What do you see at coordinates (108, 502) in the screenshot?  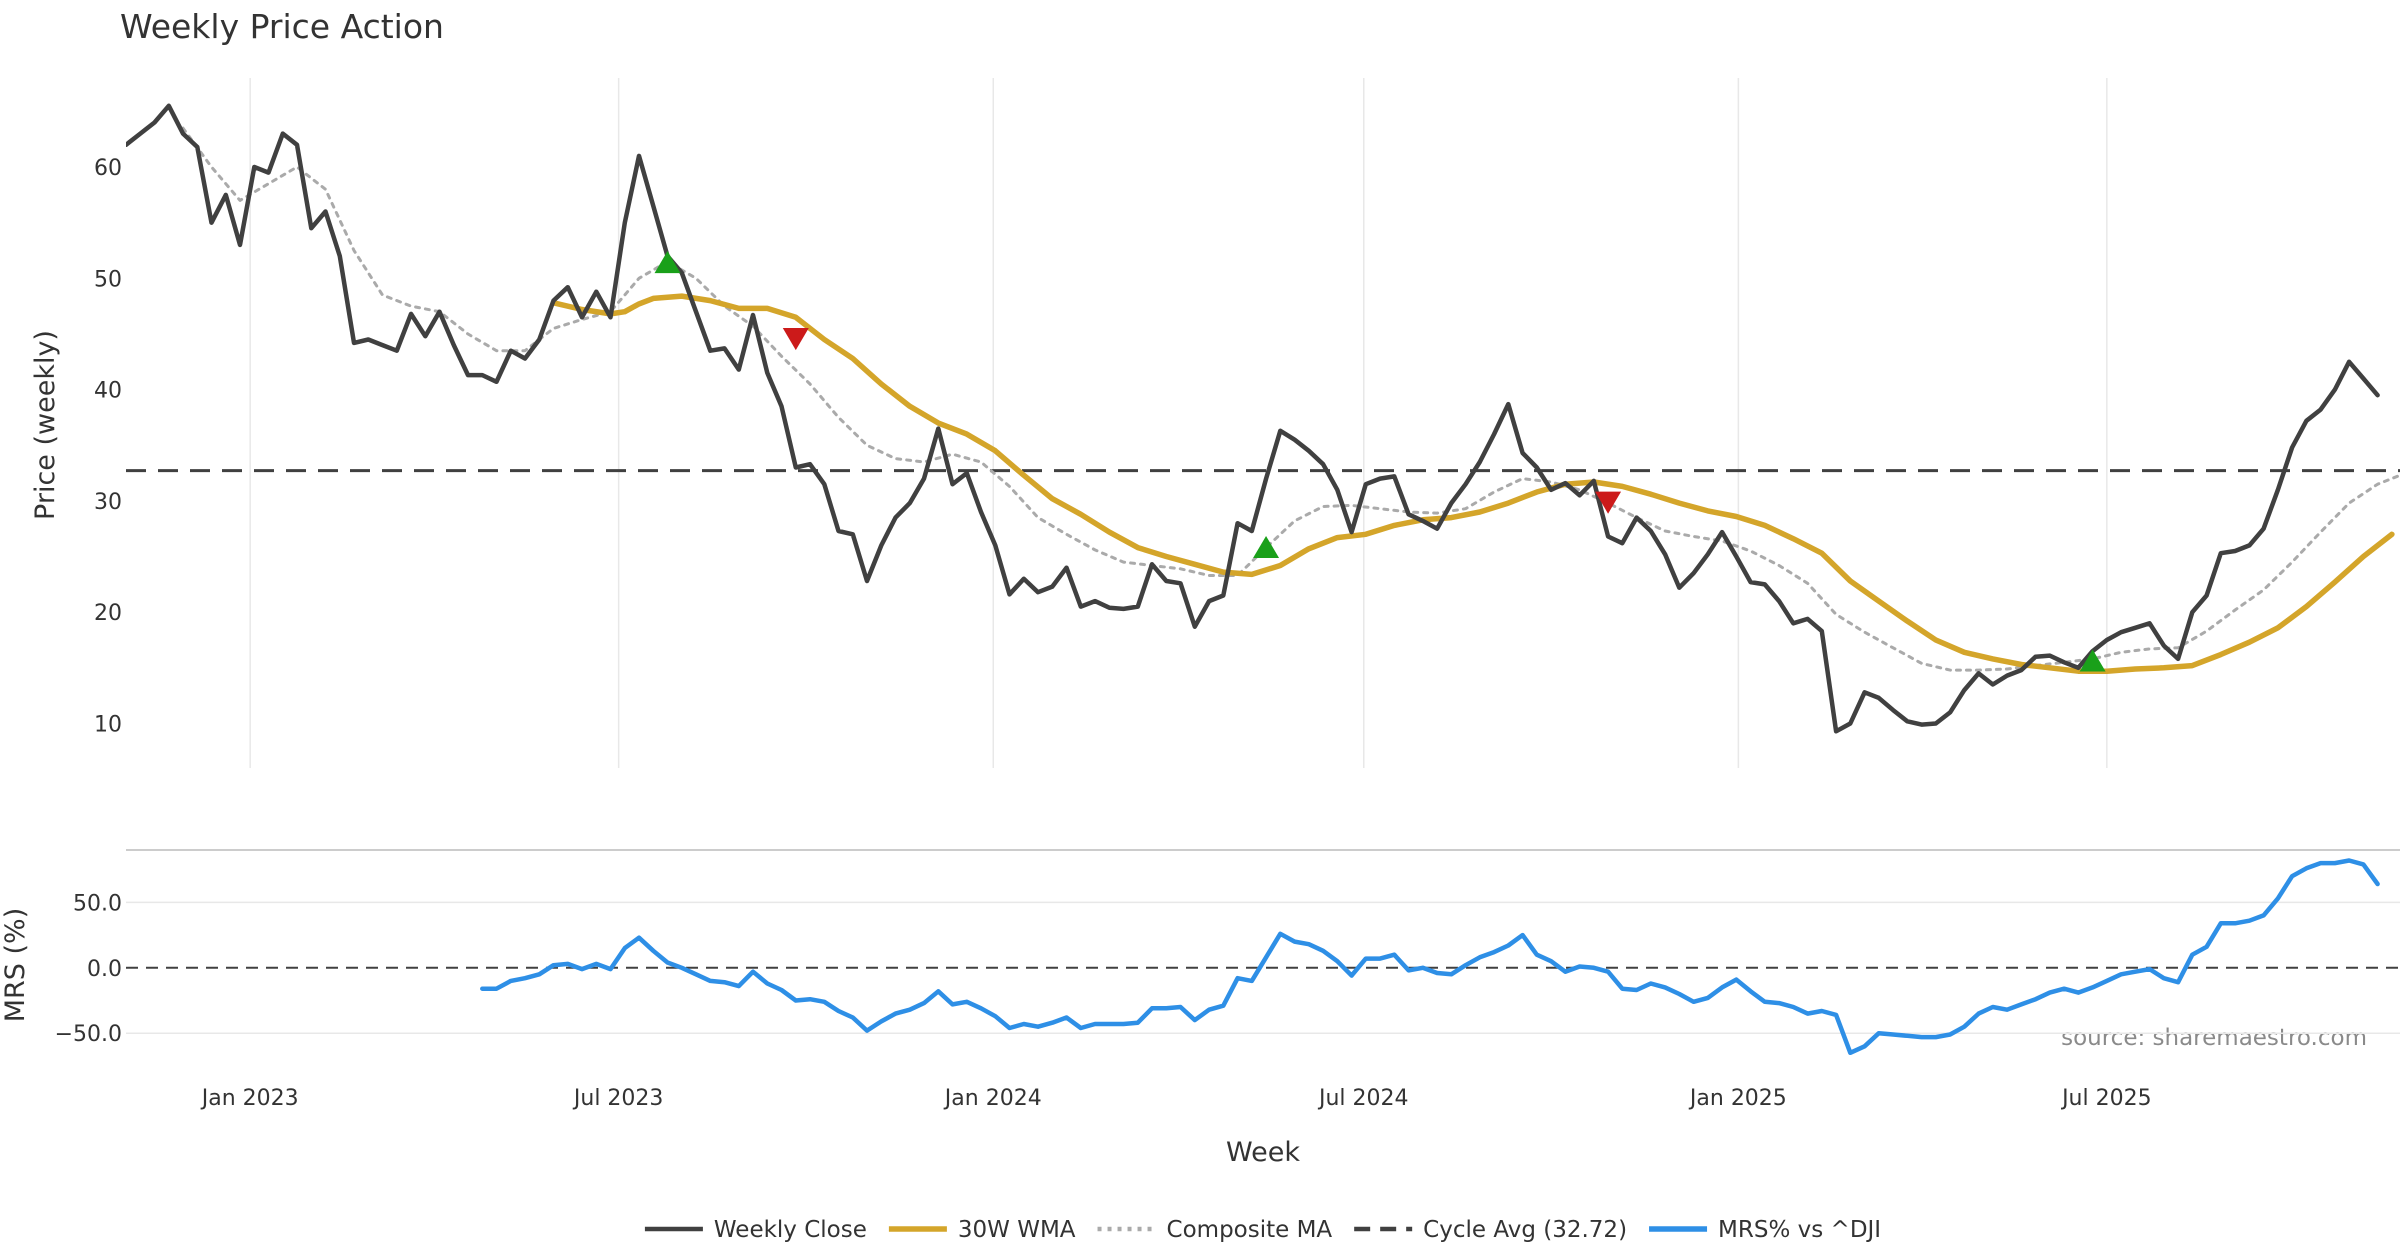 I see `y-tick-label: 30` at bounding box center [108, 502].